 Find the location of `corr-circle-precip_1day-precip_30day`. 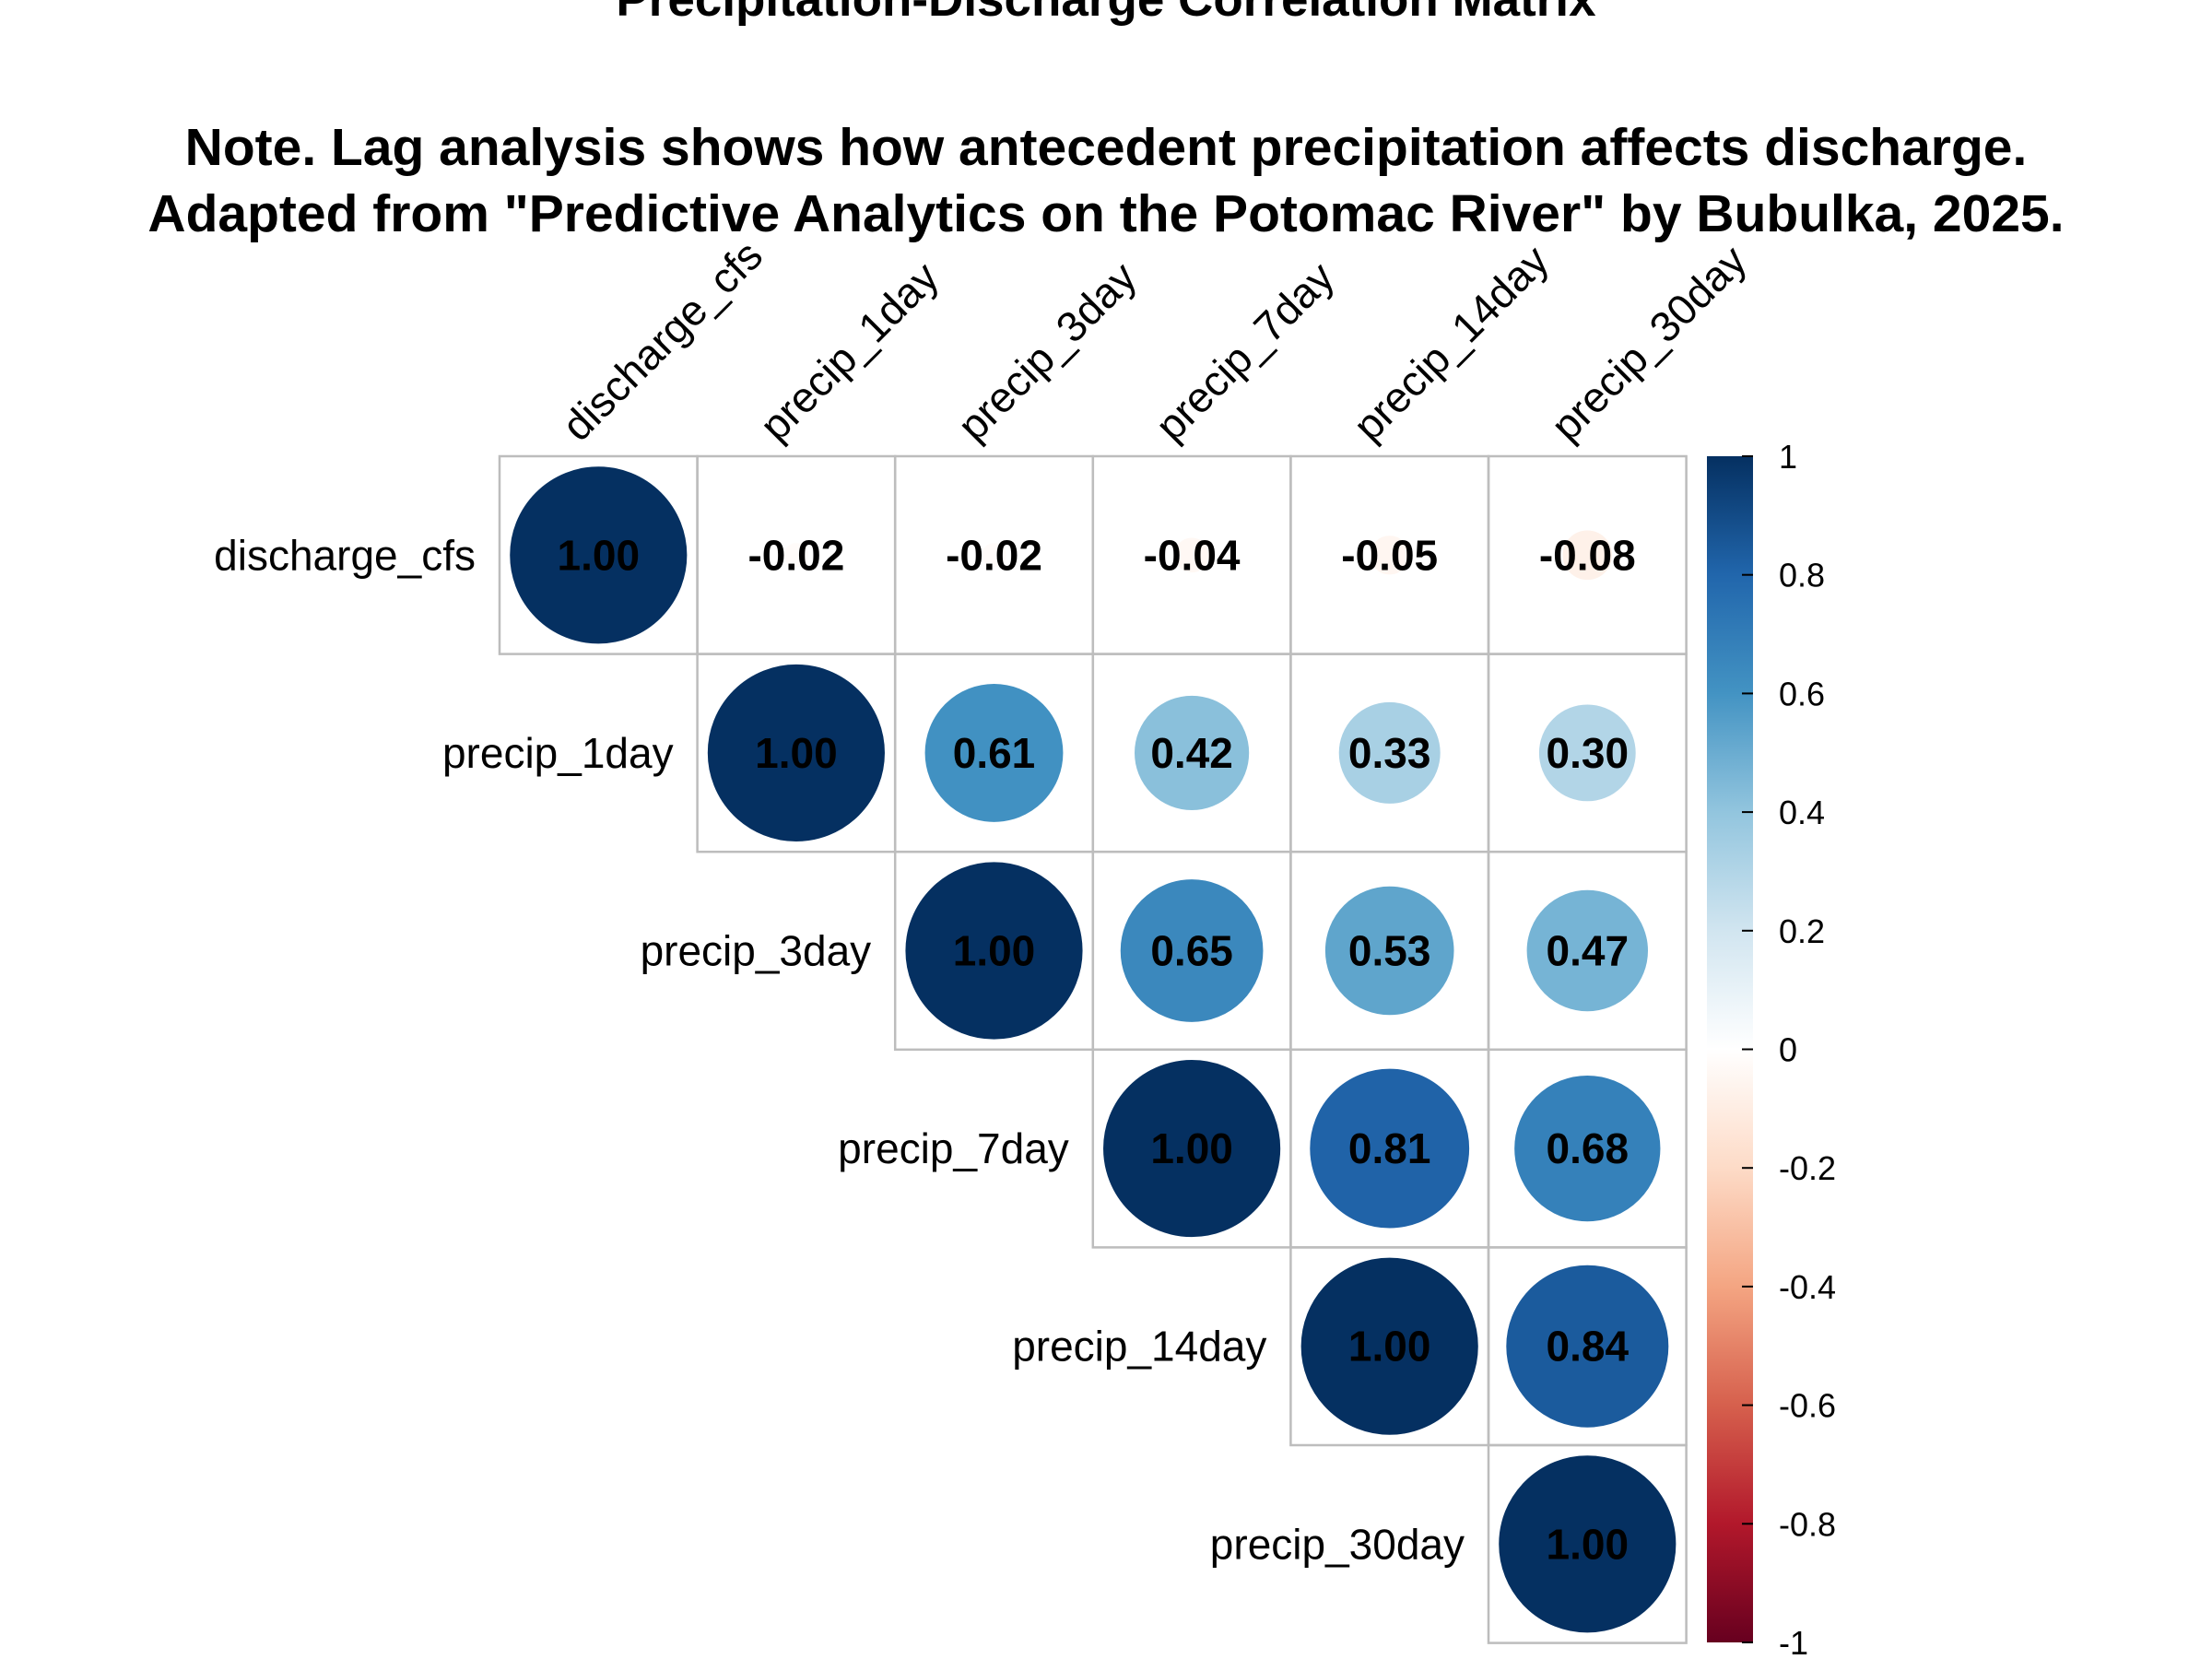

corr-circle-precip_1day-precip_30day is located at coordinates (1587, 753).